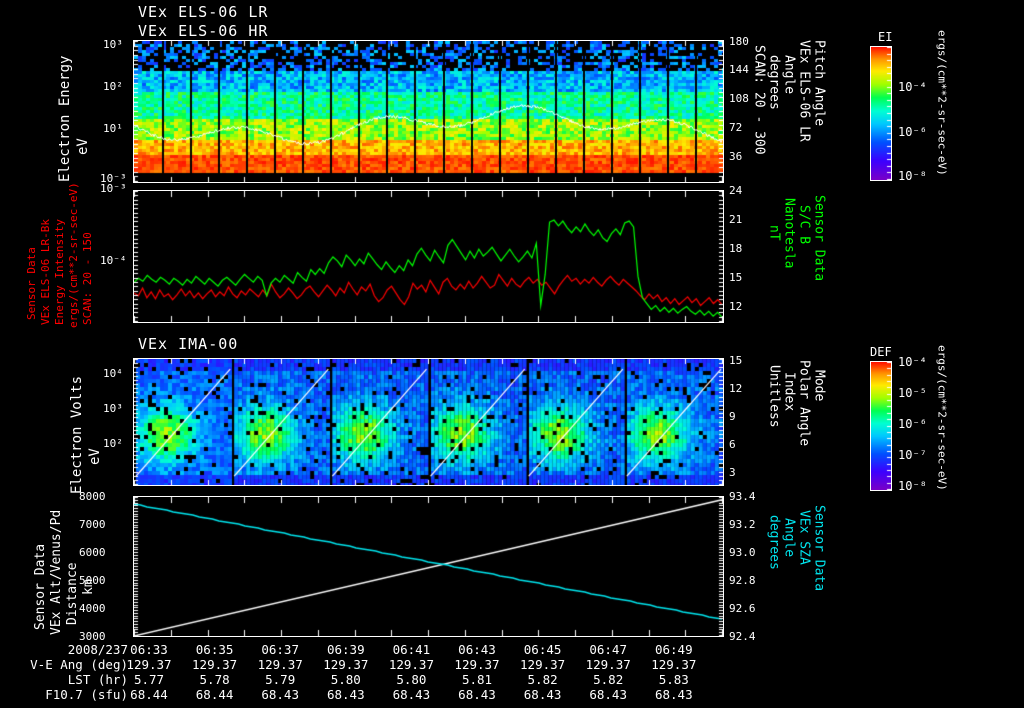  Describe the element at coordinates (188, 344) in the screenshot. I see `panel3-title: VEx IMA-00` at that location.